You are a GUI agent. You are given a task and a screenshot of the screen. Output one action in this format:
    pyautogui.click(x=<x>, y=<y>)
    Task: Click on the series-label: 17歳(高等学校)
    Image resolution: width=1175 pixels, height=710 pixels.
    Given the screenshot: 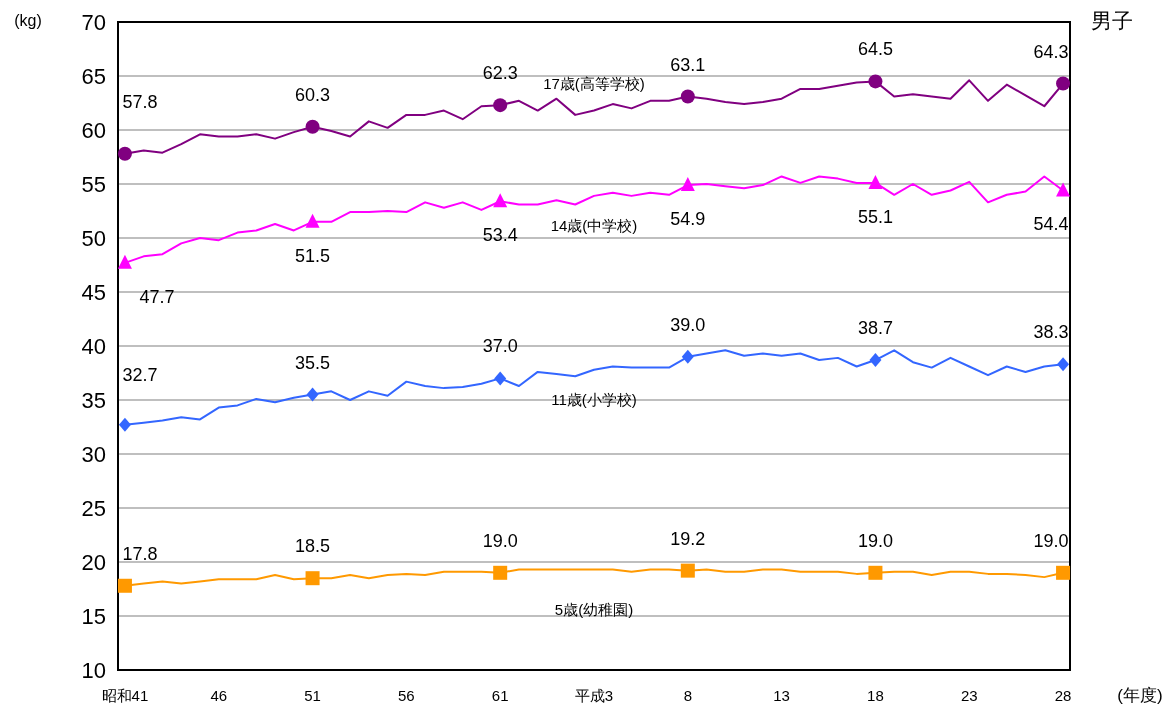 What is the action you would take?
    pyautogui.click(x=594, y=83)
    